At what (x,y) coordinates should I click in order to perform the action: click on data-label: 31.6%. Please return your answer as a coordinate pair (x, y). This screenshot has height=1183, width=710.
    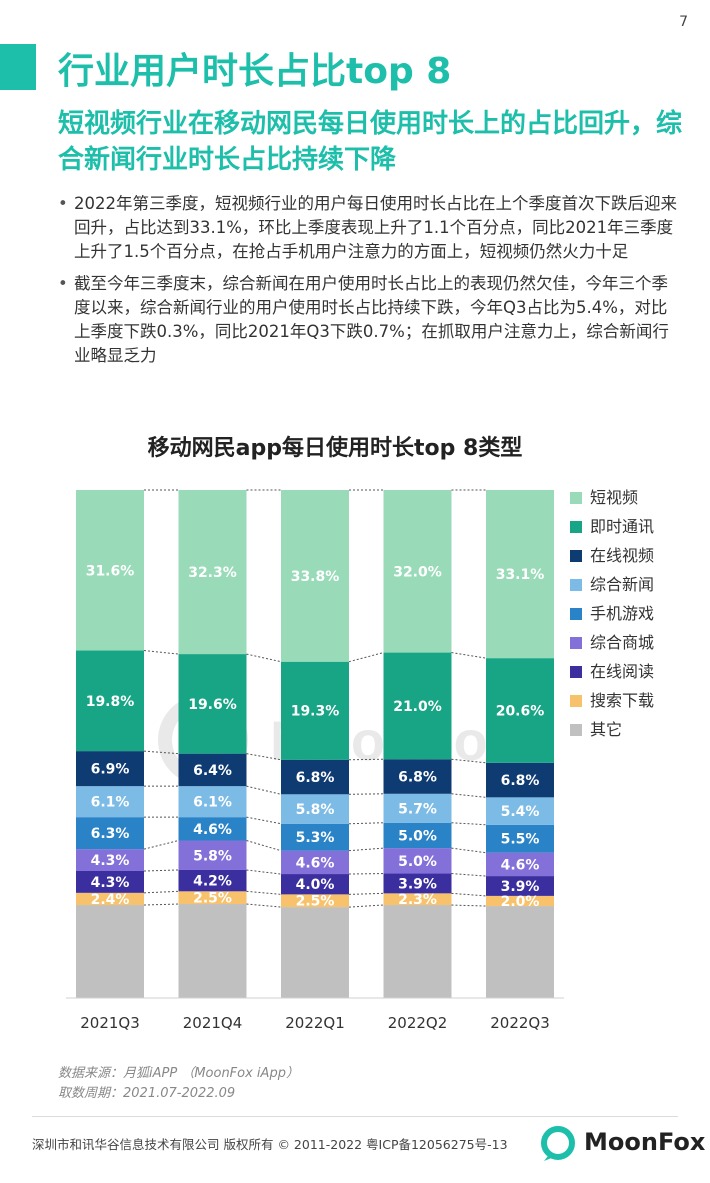
    Looking at the image, I should click on (110, 571).